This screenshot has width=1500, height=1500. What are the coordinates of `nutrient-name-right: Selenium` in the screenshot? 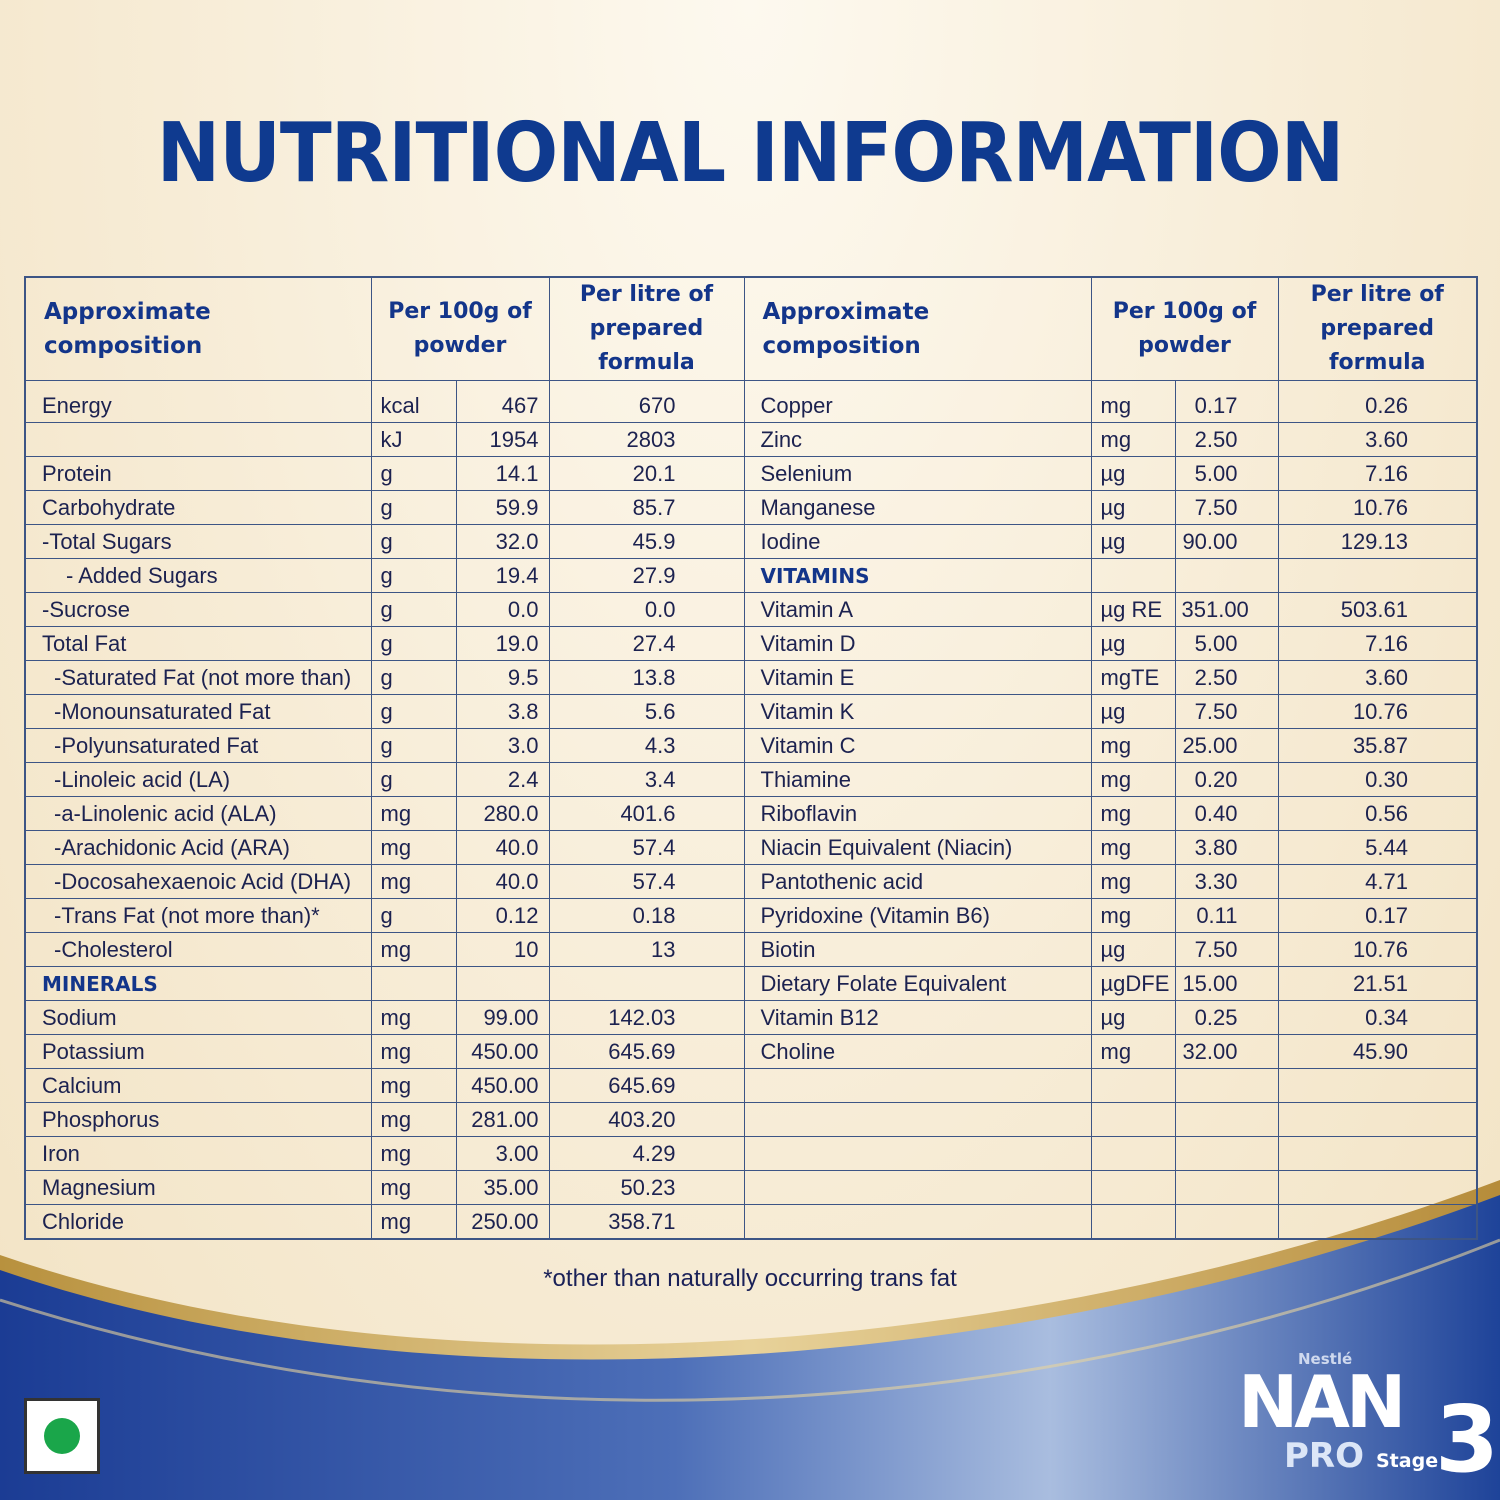 It's located at (917, 473).